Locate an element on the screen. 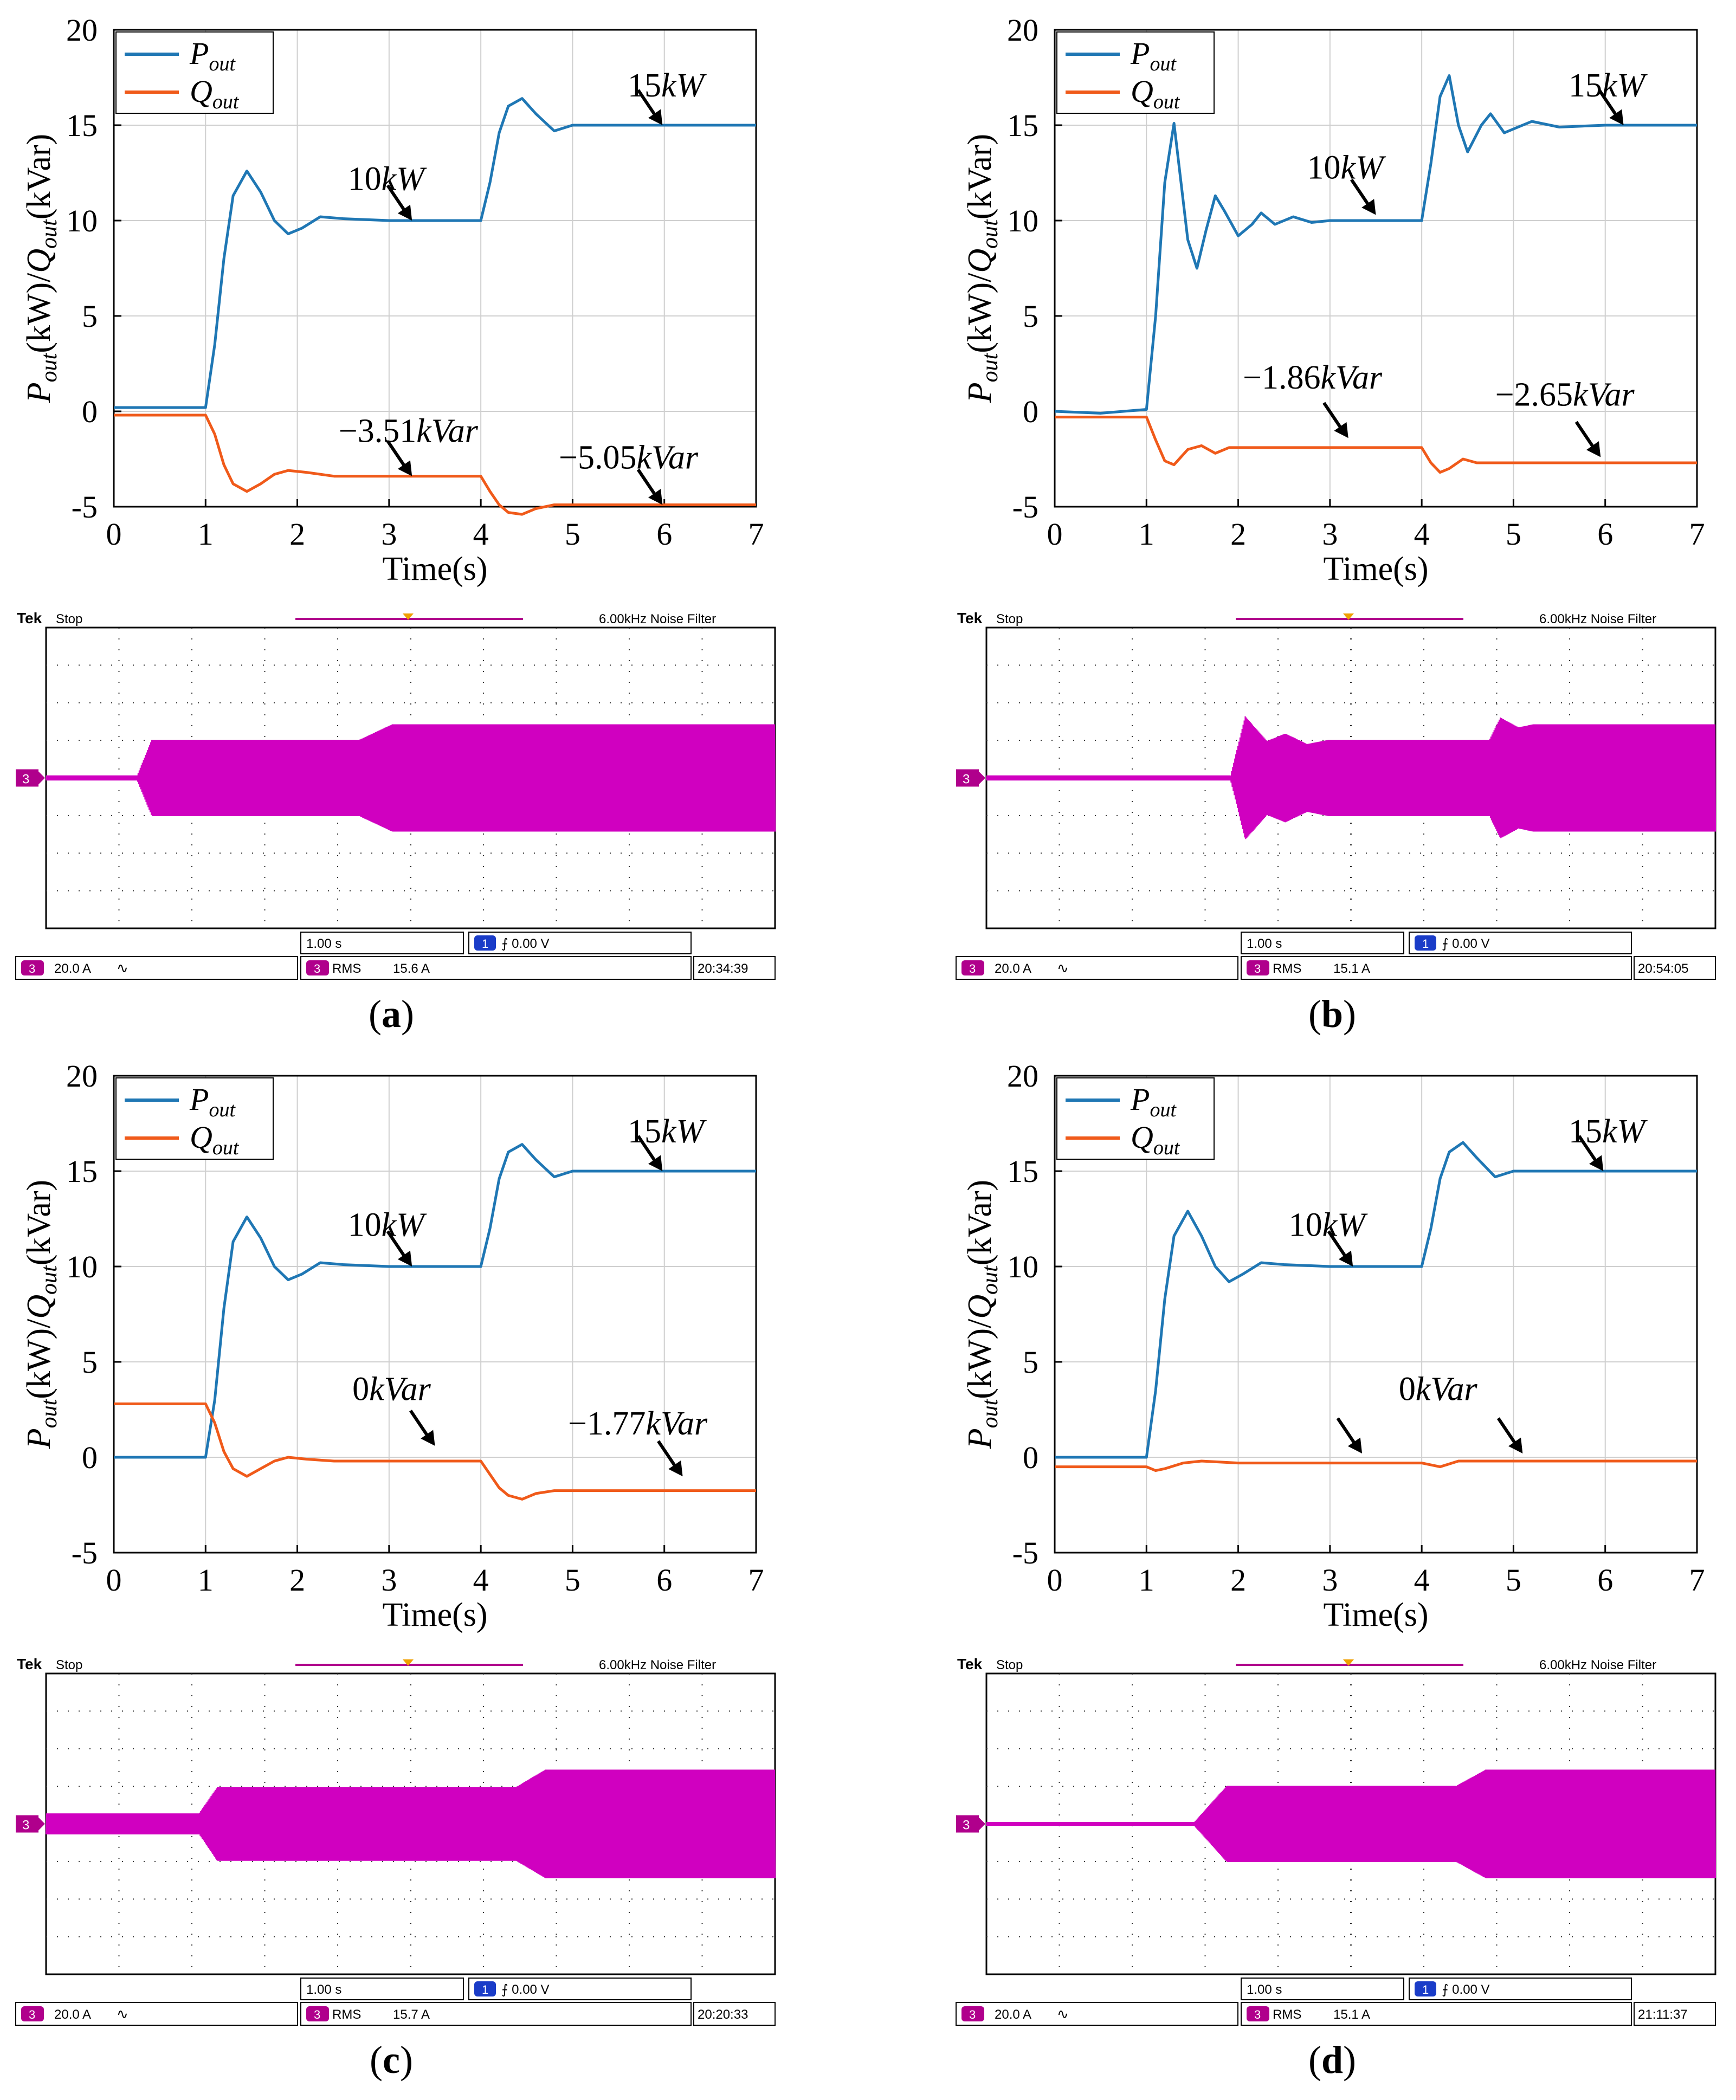 The height and width of the screenshot is (2100, 1736). measure-channel-label: 3 is located at coordinates (317, 2015).